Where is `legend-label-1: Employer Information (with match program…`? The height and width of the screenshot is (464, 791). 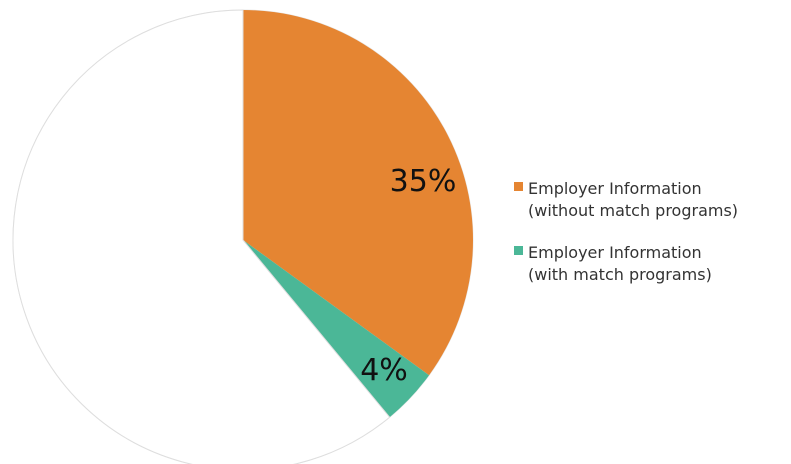
legend-label-1: Employer Information (with match program… is located at coordinates (620, 263).